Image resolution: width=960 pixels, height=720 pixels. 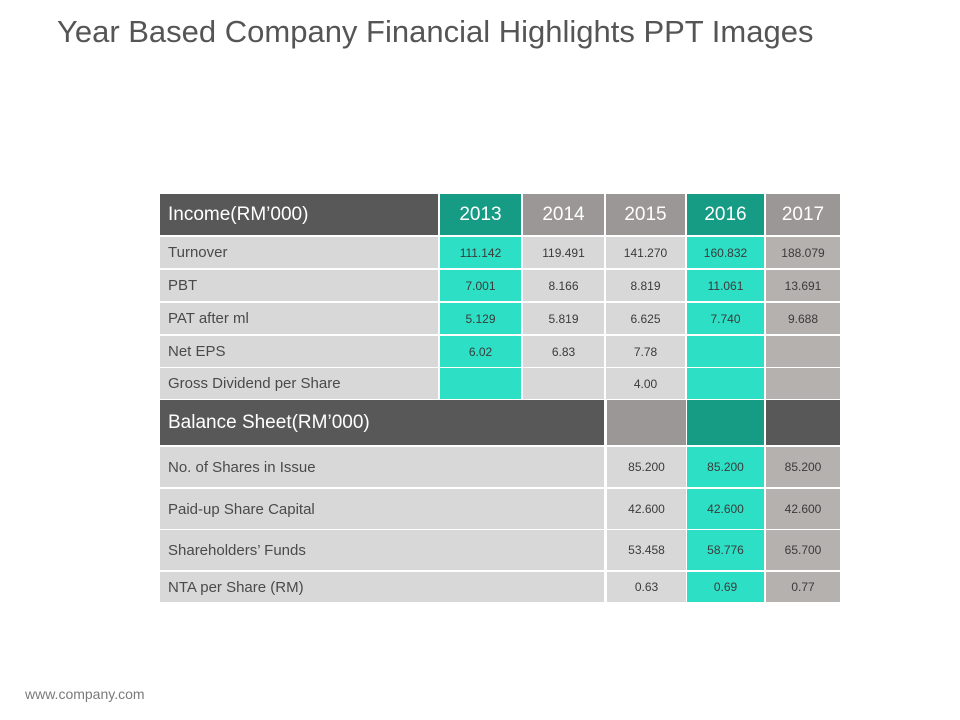 What do you see at coordinates (382, 467) in the screenshot?
I see `balance-row-label: No. of Shares in Issue` at bounding box center [382, 467].